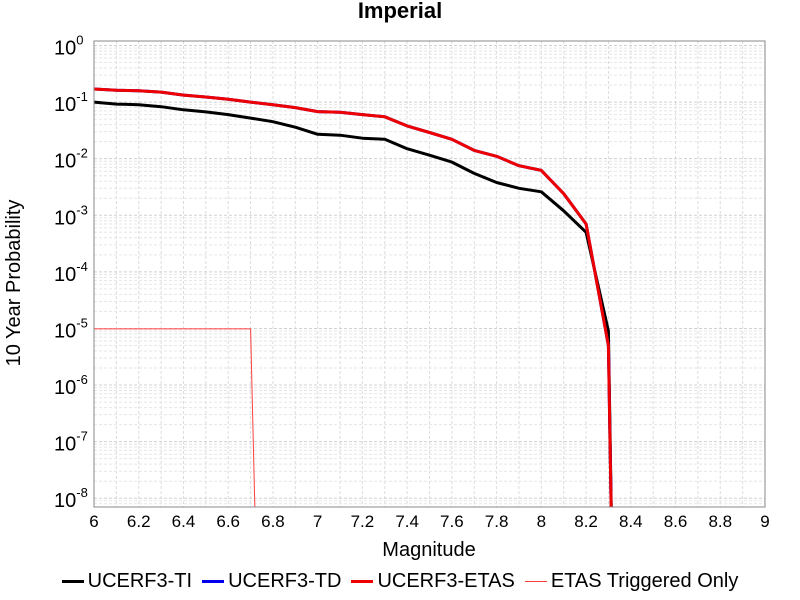 The width and height of the screenshot is (800, 600). Describe the element at coordinates (586, 521) in the screenshot. I see `x-tick-label: 8.2` at that location.